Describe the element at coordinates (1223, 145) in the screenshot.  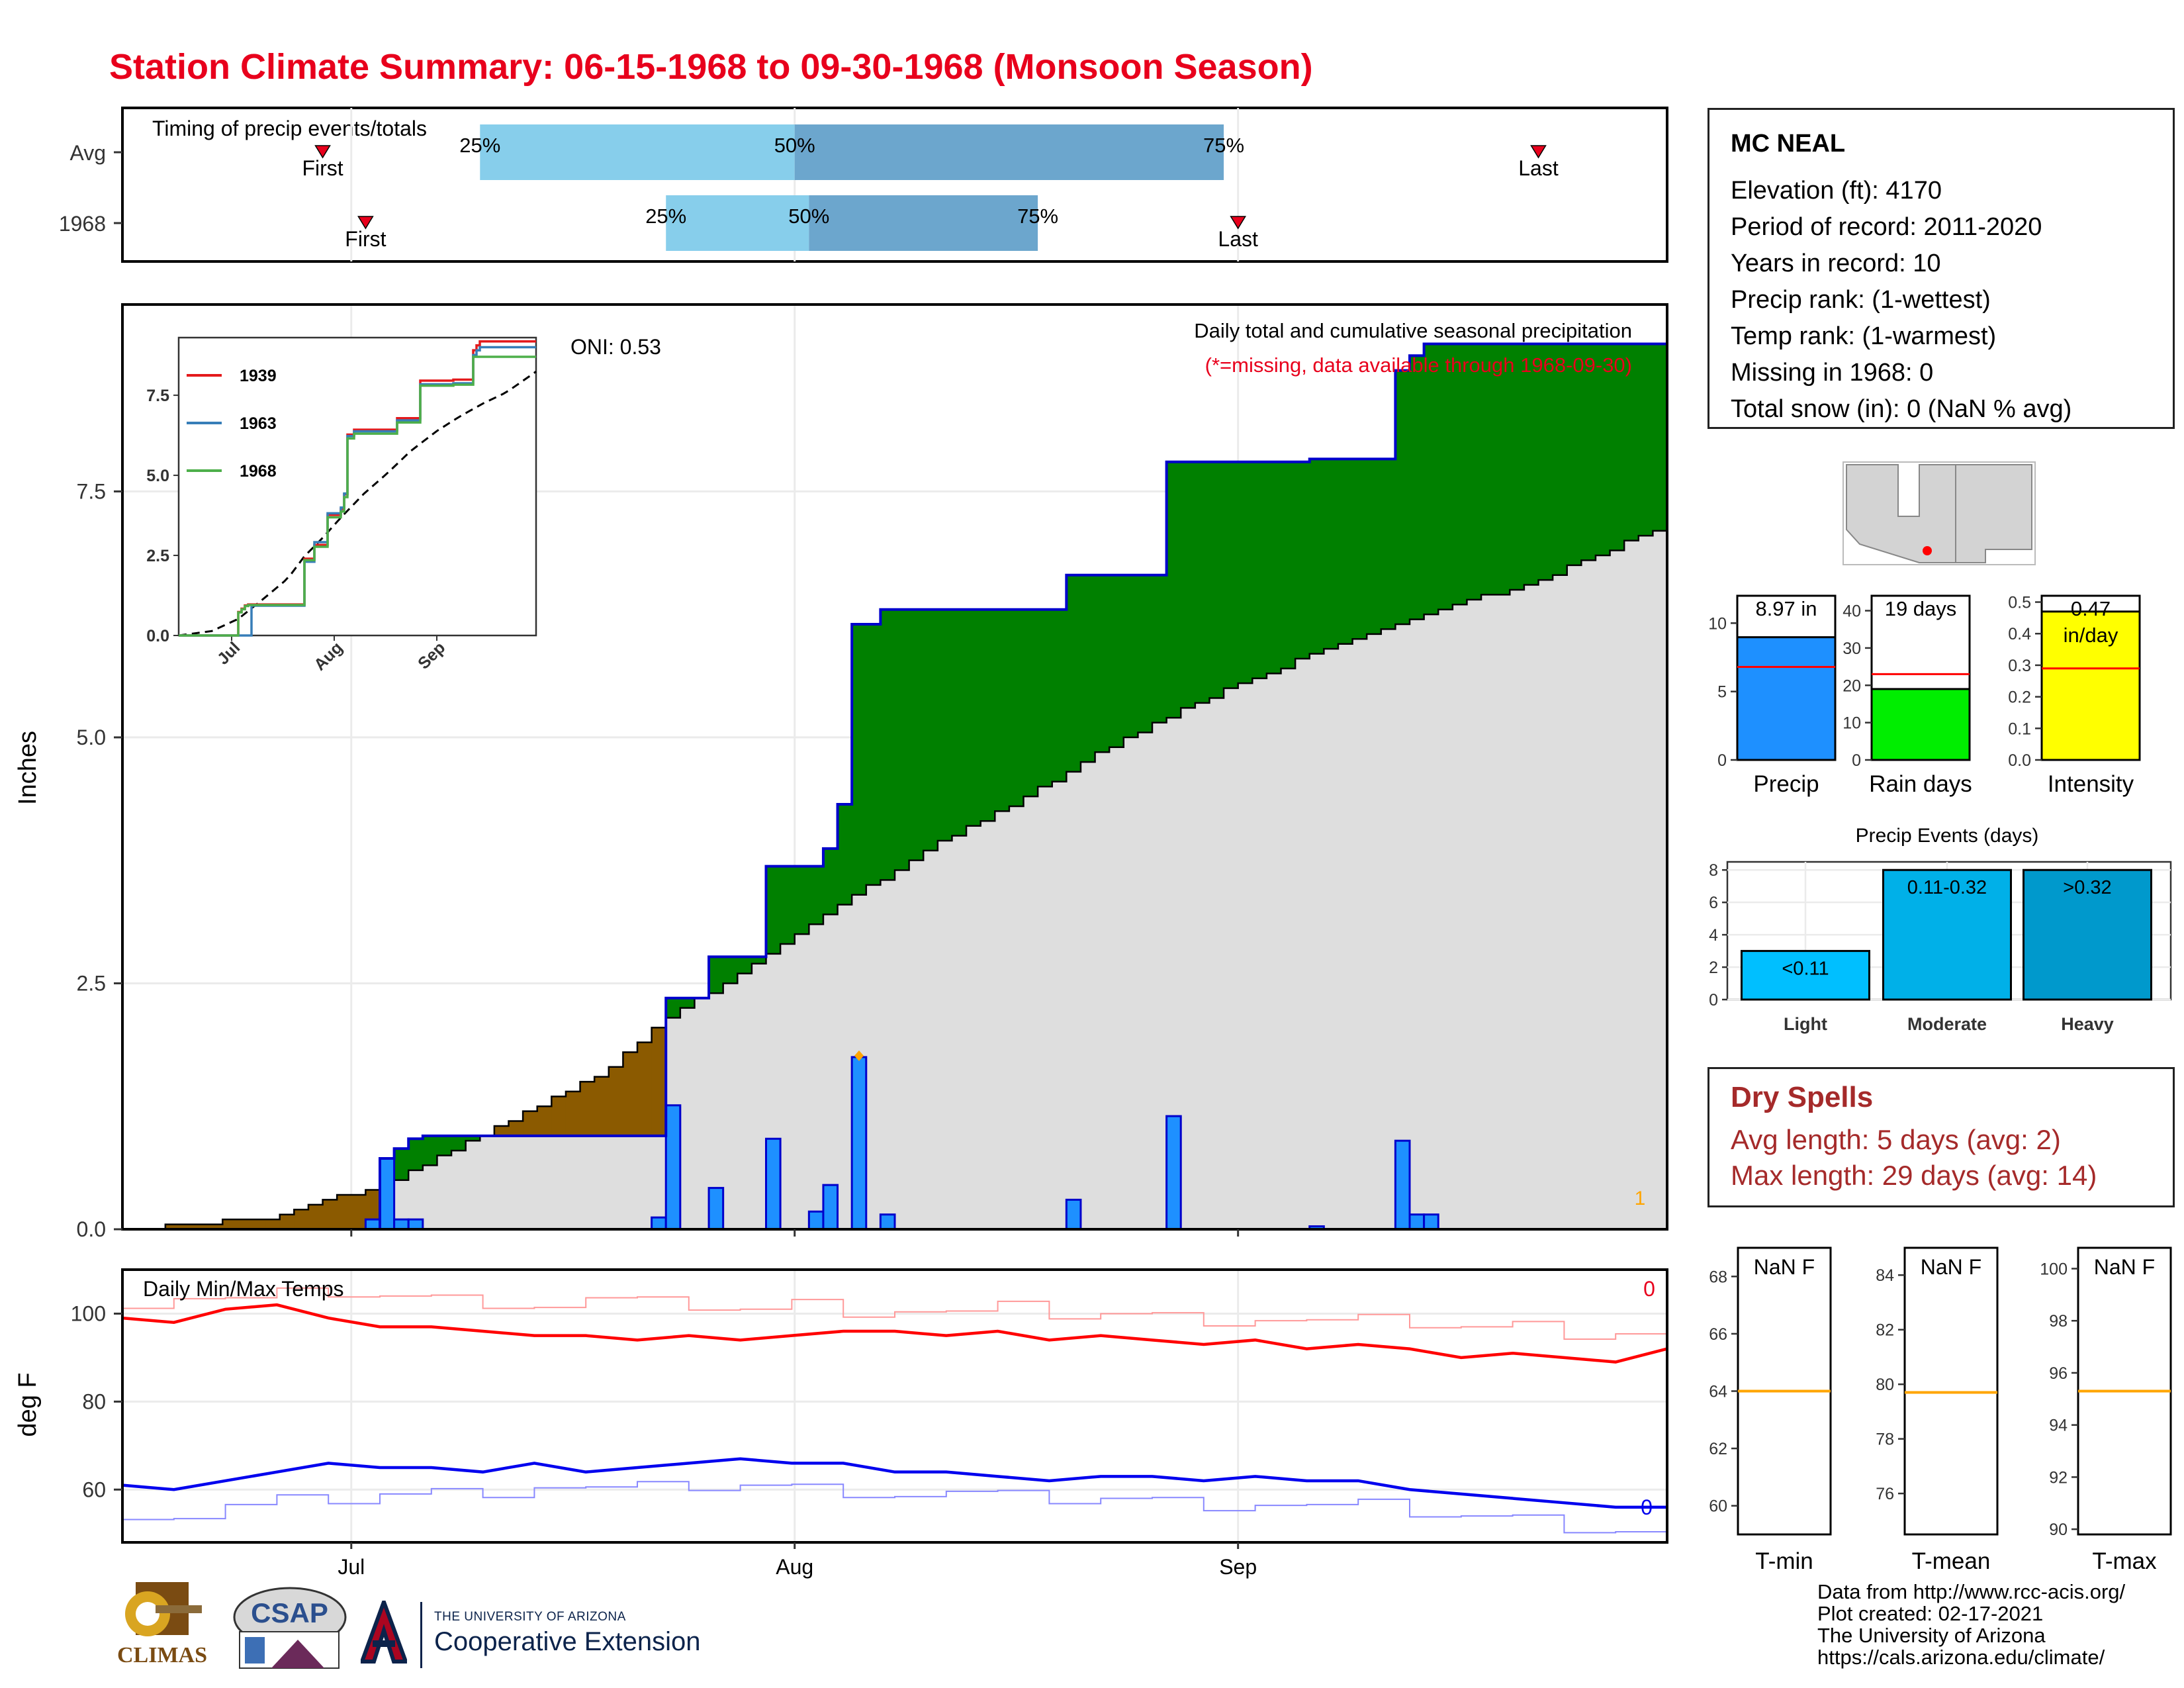
I see `timing-quantile-label: 75%` at that location.